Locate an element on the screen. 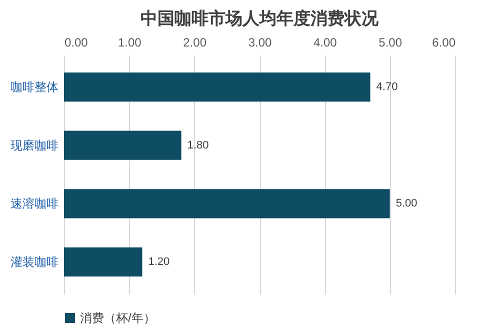 The width and height of the screenshot is (477, 332). data-label: 1.20 is located at coordinates (159, 262).